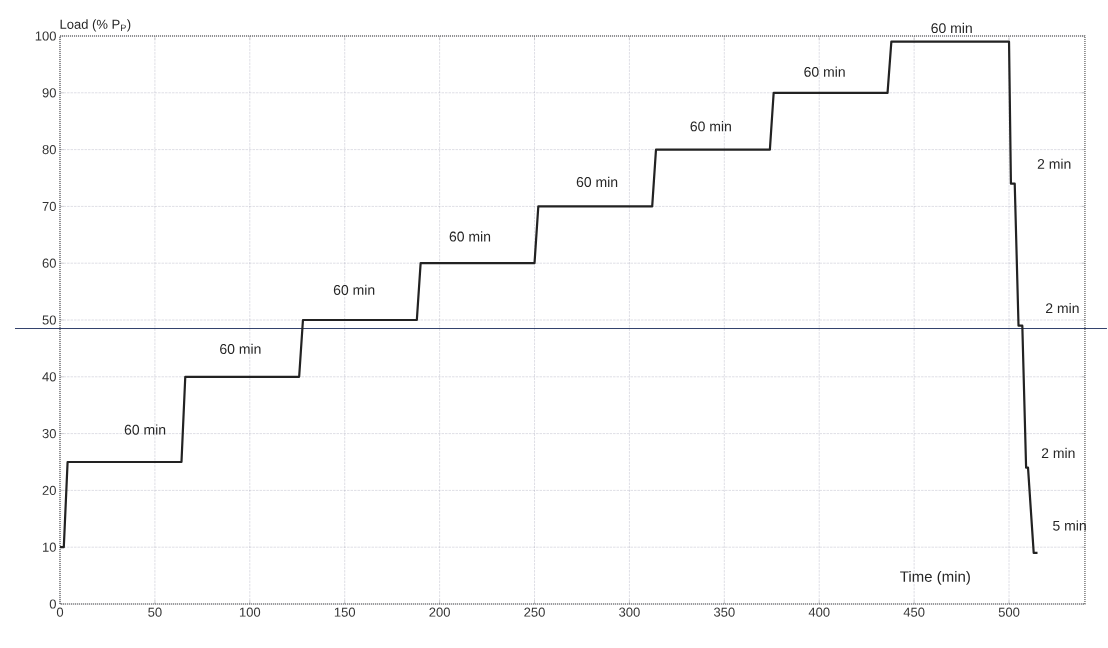  I want to click on y-tick-label: 70, so click(49, 206).